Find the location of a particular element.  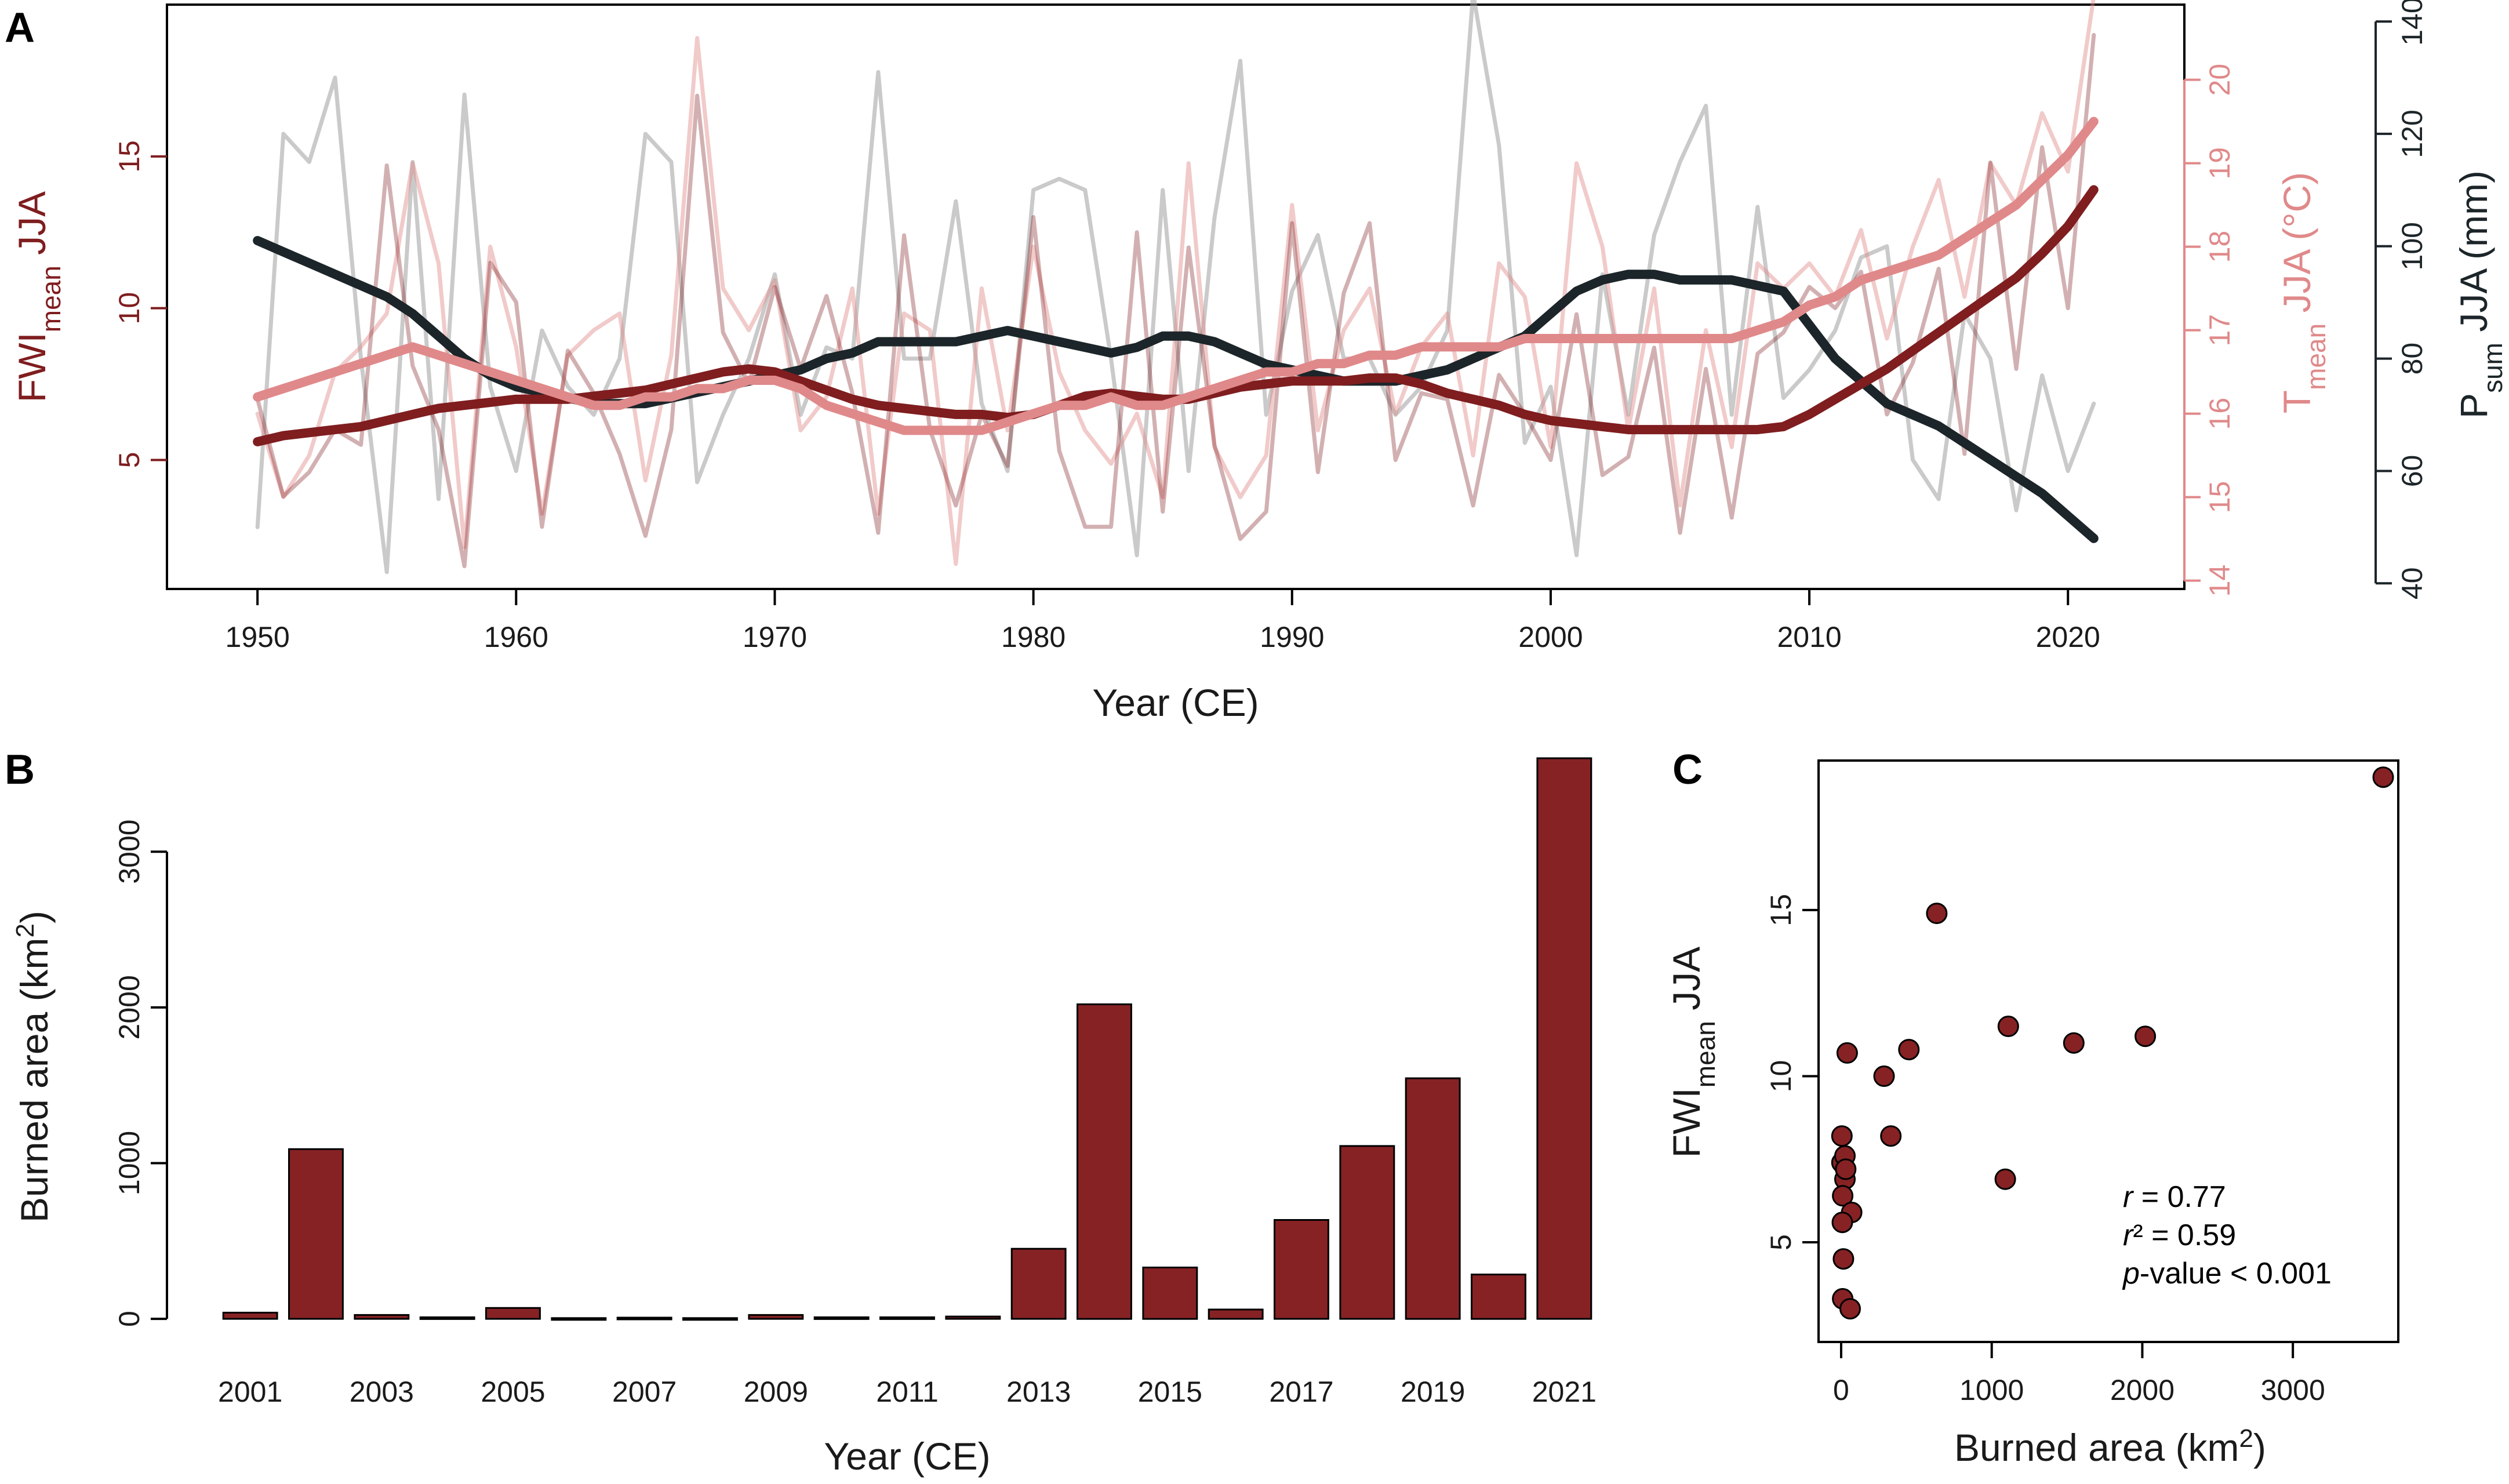

panel-a-temp-axis: 14 15 16 17 18 19 20 is located at coordinates (2209, 330).